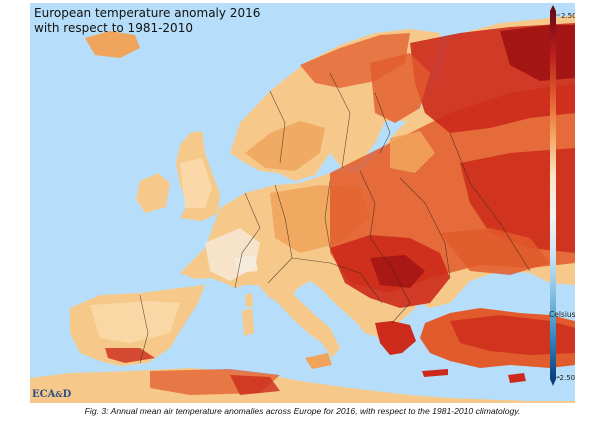 This screenshot has width=605, height=425. What do you see at coordinates (435, 373) in the screenshot?
I see `land-crete` at bounding box center [435, 373].